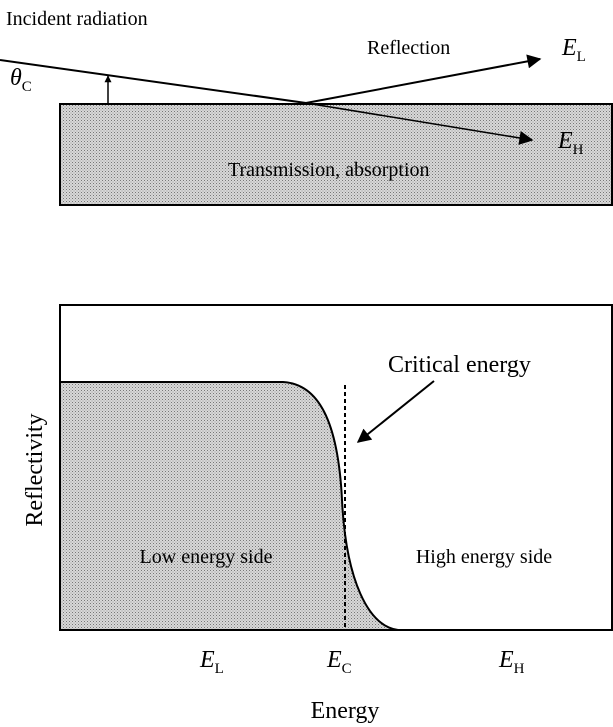 The image size is (613, 727). I want to click on transmitted-energy: EH, so click(570, 143).